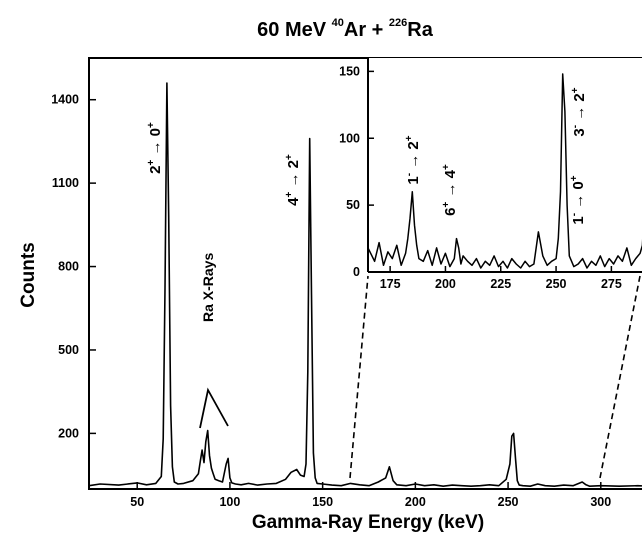  Describe the element at coordinates (229, 502) in the screenshot. I see `x-tick-label: 100` at that location.